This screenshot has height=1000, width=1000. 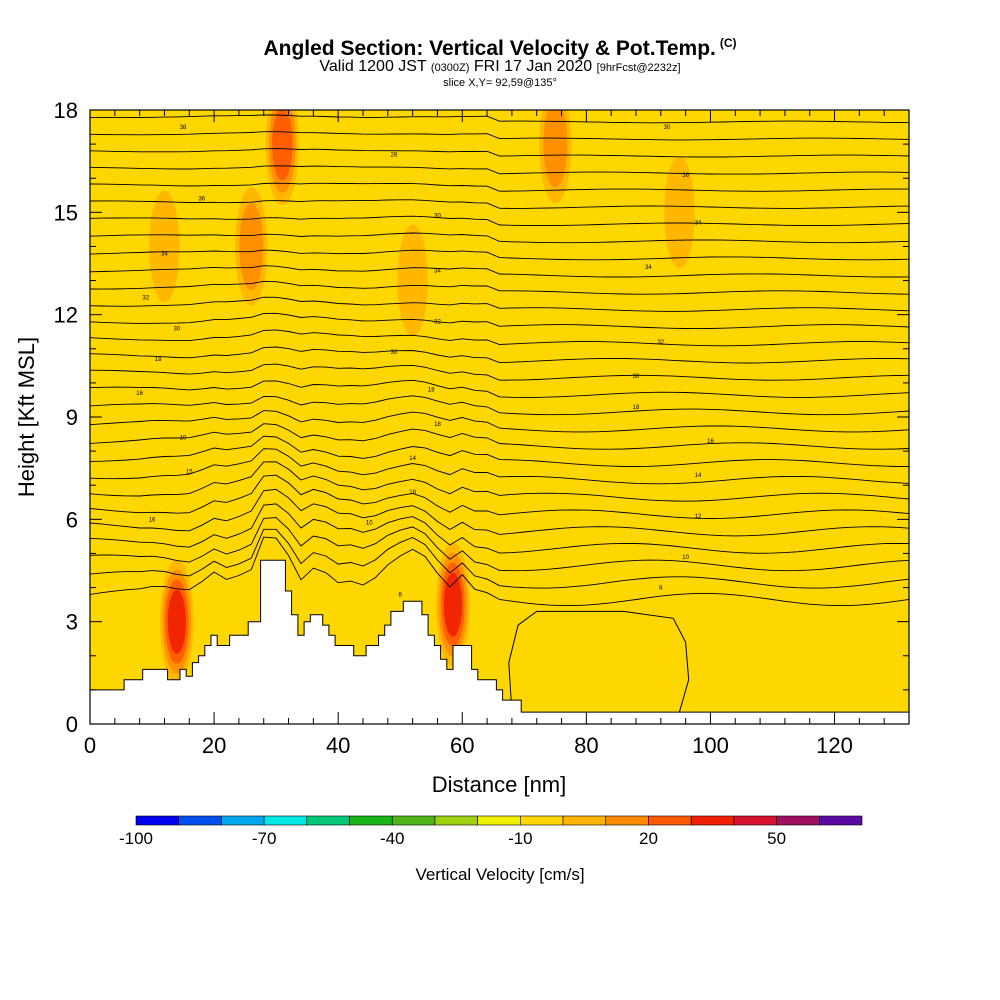 I want to click on x-tick-label: 40, so click(x=338, y=745).